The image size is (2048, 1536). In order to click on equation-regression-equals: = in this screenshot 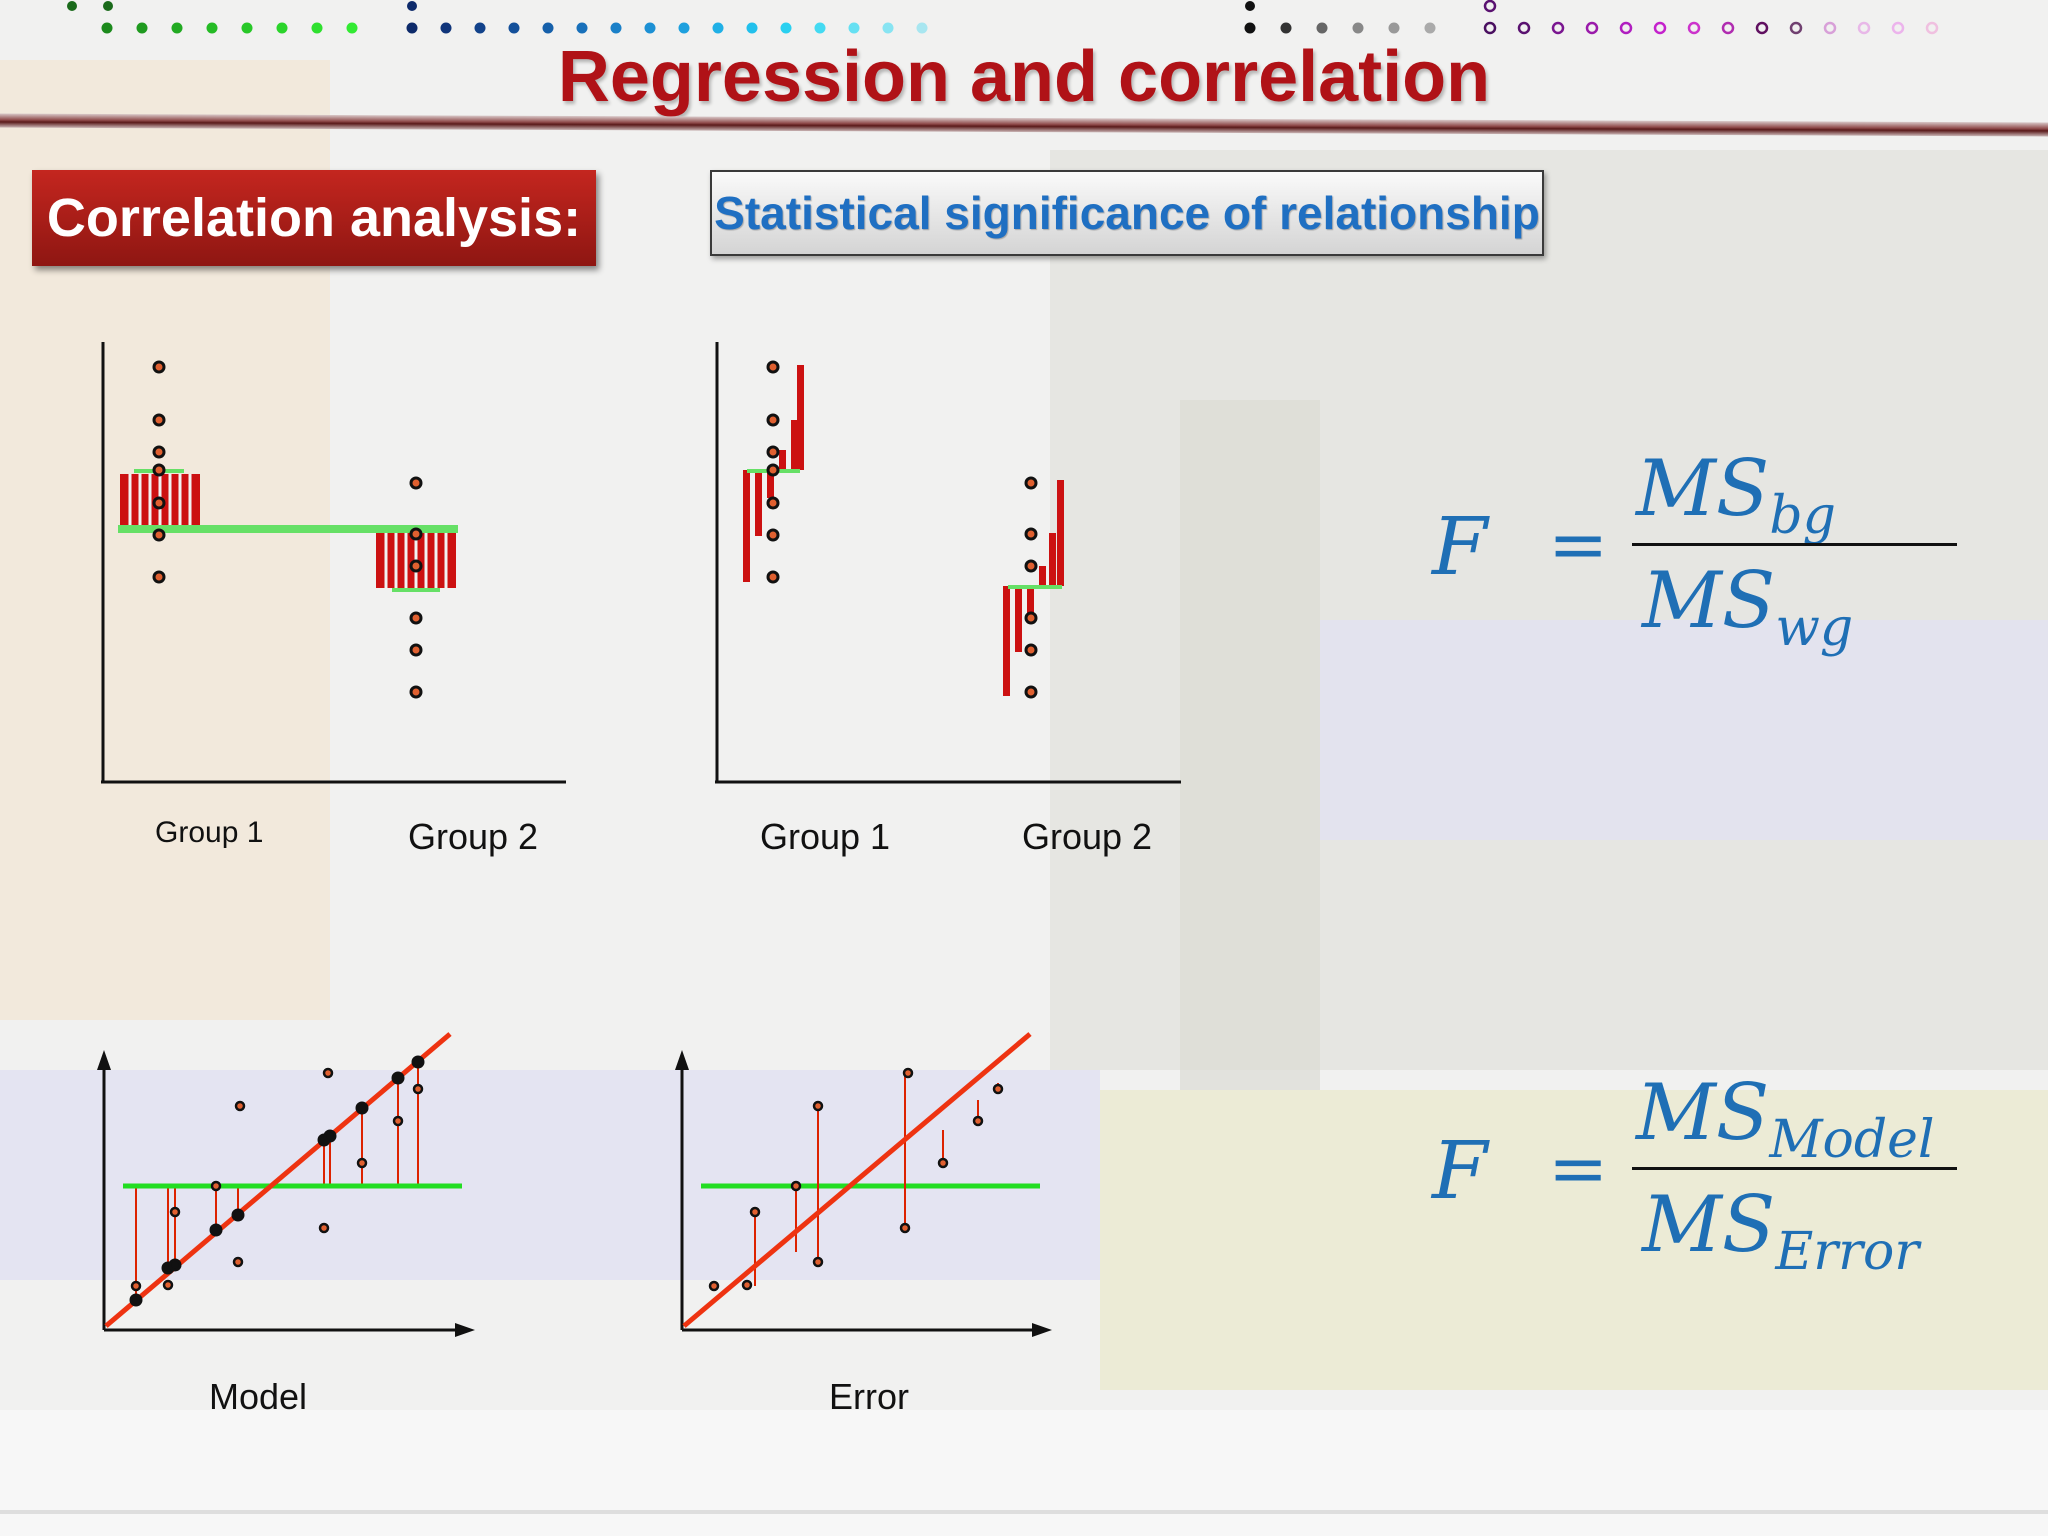, I will do `click(1578, 1168)`.